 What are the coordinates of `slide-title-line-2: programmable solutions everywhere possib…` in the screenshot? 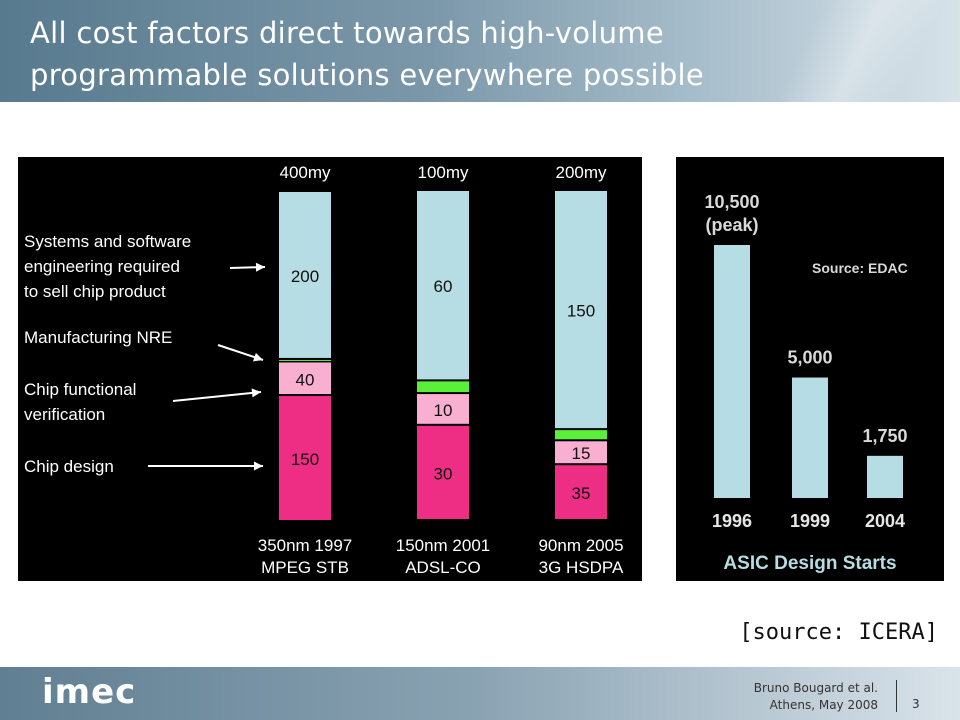 It's located at (367, 75).